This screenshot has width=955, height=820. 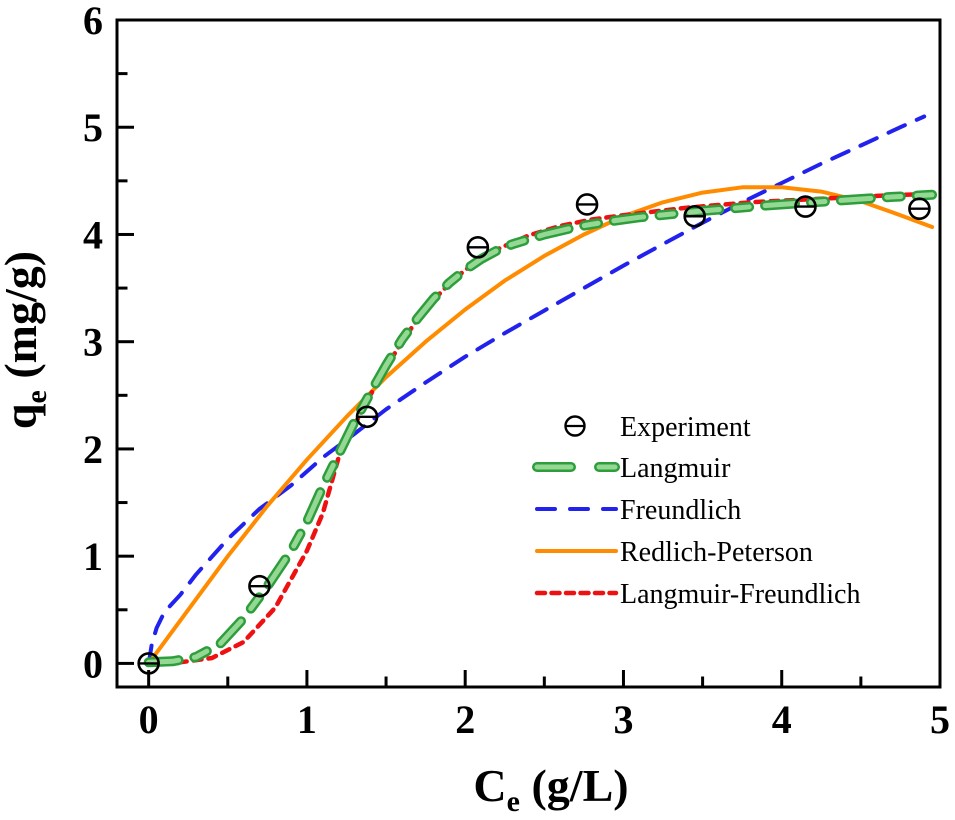 What do you see at coordinates (680, 510) in the screenshot?
I see `legend-label: Freundlich` at bounding box center [680, 510].